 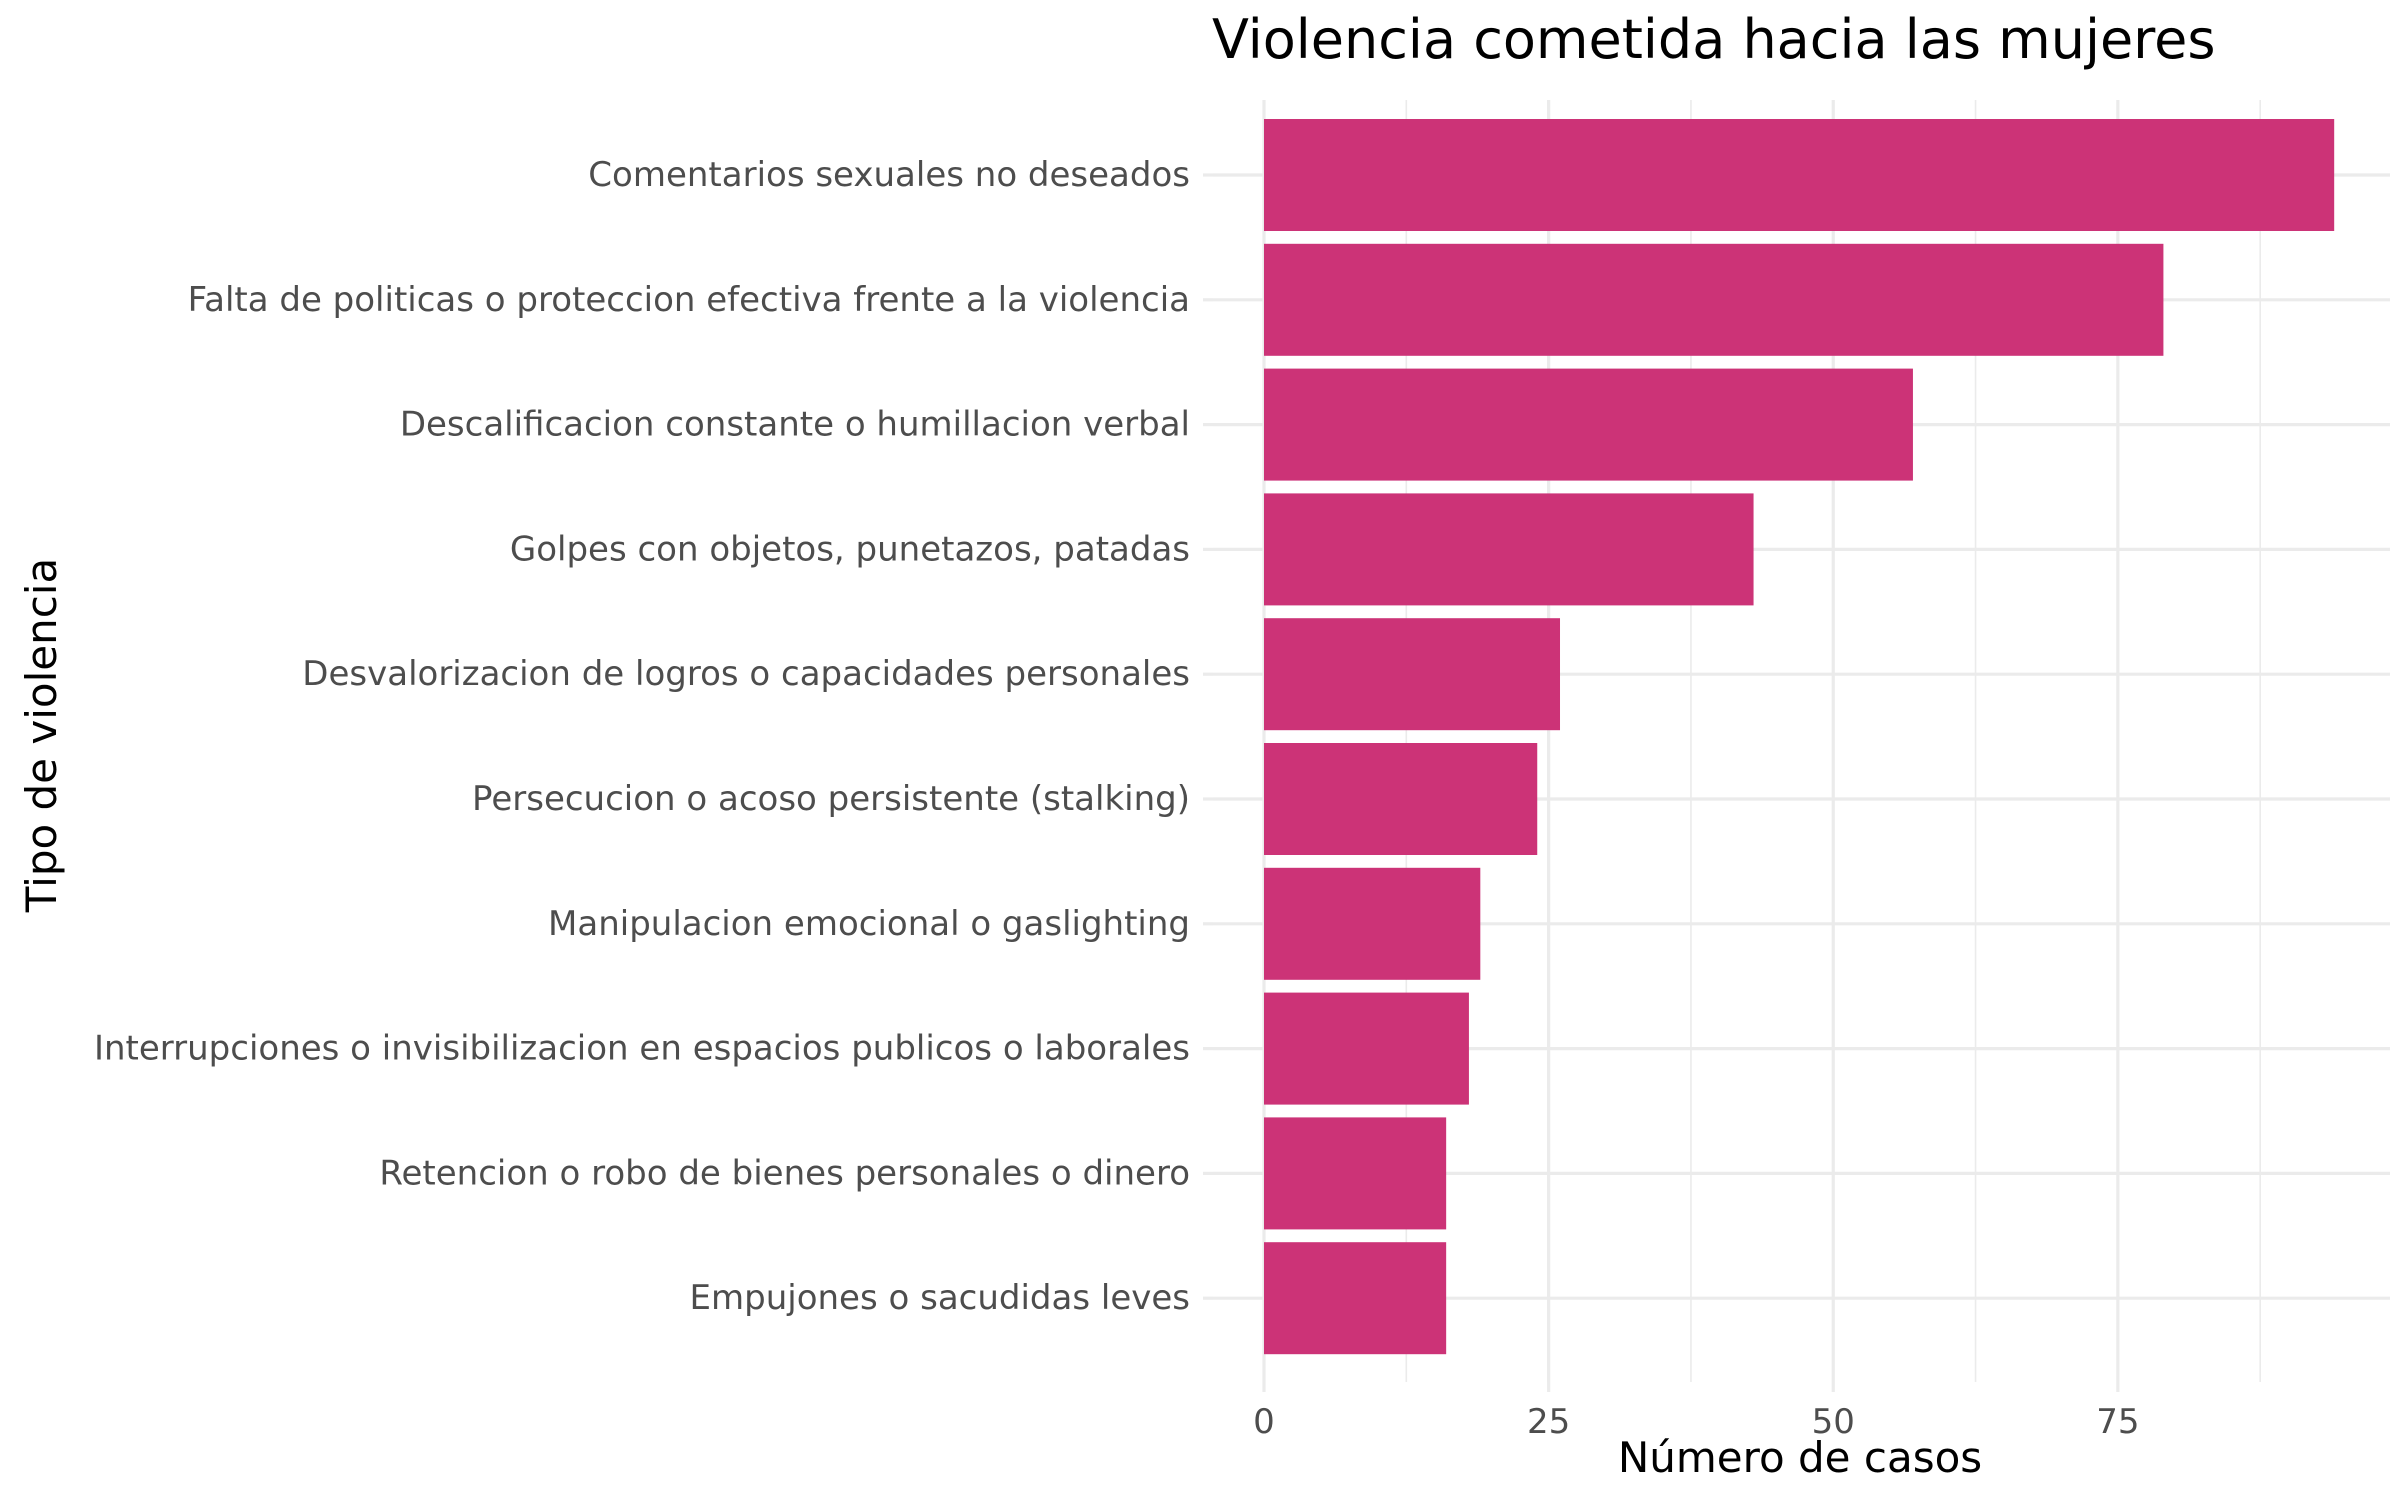 What do you see at coordinates (850, 549) in the screenshot?
I see `y-tick-label: Golpes con objetos, punetazos, patadas` at bounding box center [850, 549].